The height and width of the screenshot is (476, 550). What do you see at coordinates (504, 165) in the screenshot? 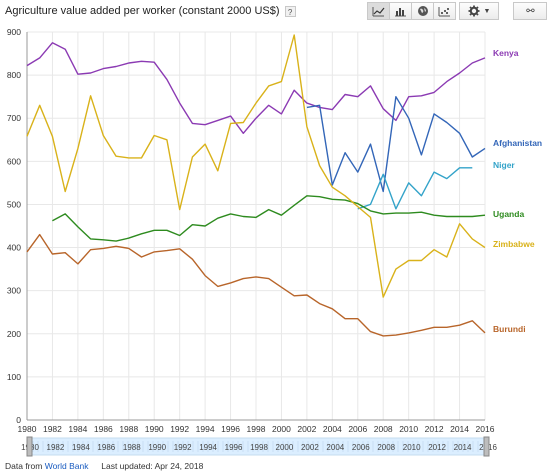
I see `series-label-niger: Niger` at bounding box center [504, 165].